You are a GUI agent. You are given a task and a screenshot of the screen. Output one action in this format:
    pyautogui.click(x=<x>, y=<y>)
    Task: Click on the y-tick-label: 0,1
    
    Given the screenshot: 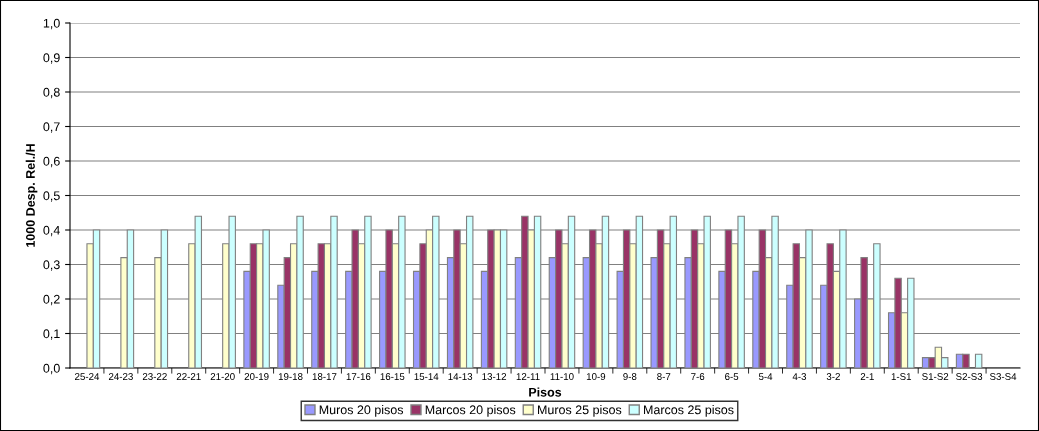 What is the action you would take?
    pyautogui.click(x=51, y=334)
    